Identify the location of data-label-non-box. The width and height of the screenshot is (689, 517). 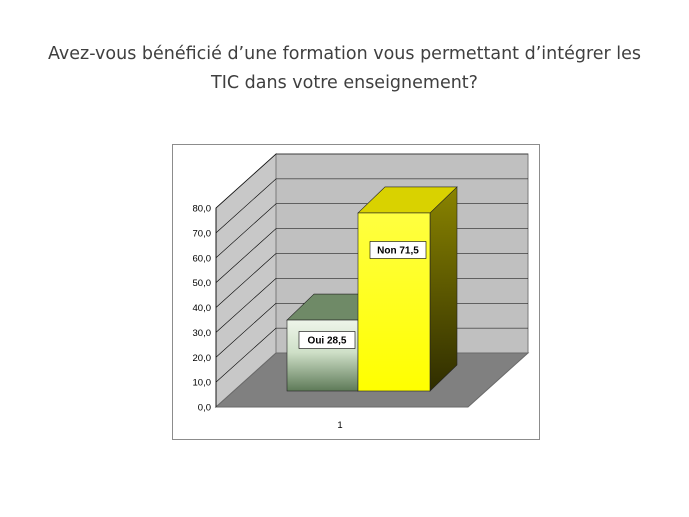
(398, 250).